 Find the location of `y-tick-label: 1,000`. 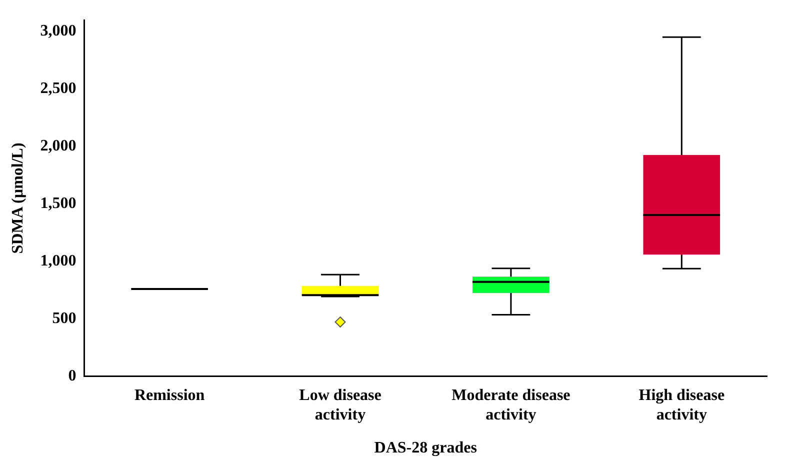

y-tick-label: 1,000 is located at coordinates (58, 261).